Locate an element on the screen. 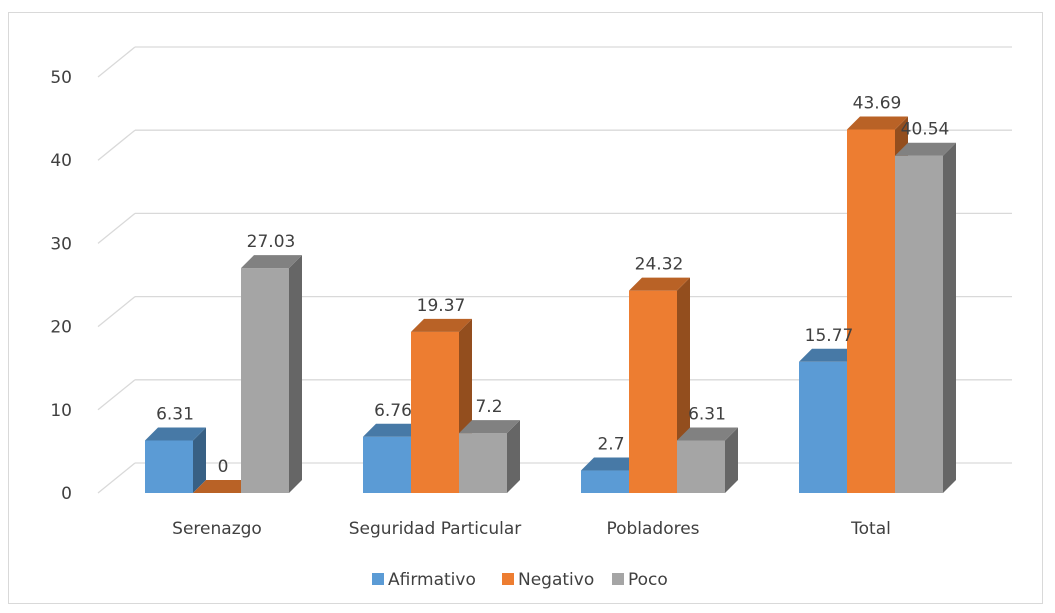  y-tick-label: 20 is located at coordinates (61, 328).